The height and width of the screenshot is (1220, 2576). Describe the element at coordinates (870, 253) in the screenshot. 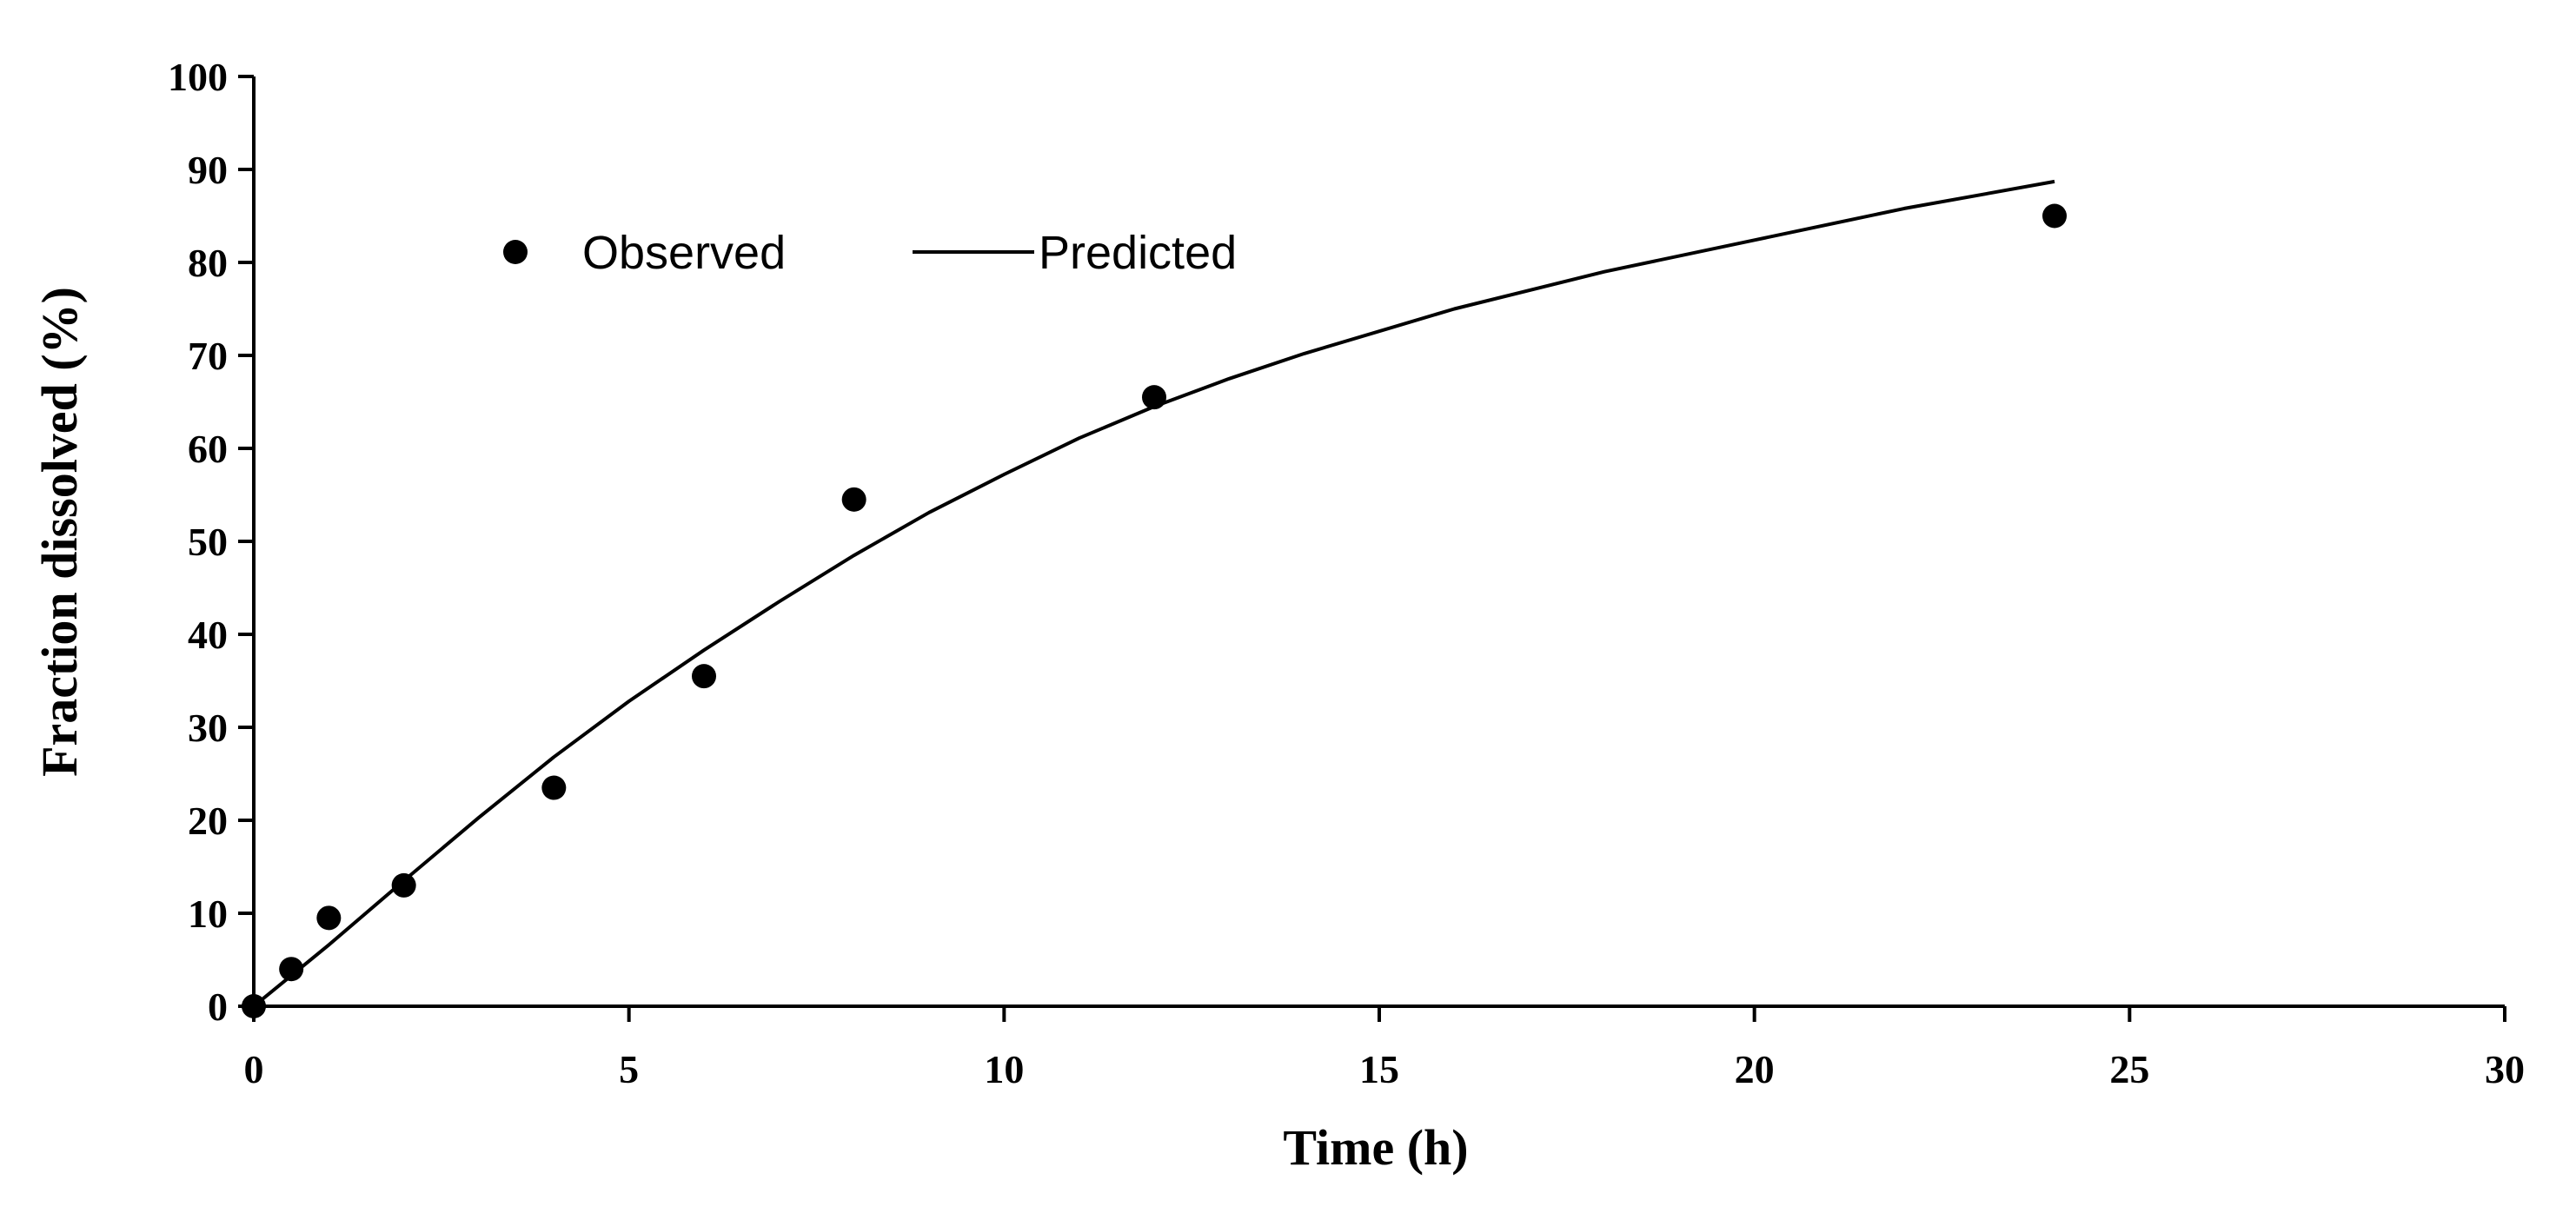

I see `legend: Observed Predicted` at that location.